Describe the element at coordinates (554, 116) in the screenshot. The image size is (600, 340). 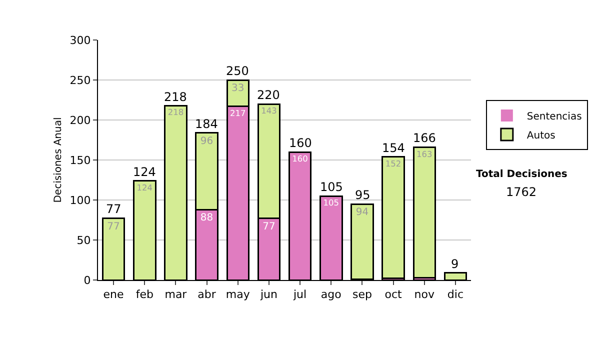
I see `legend-label: Sentencias` at that location.